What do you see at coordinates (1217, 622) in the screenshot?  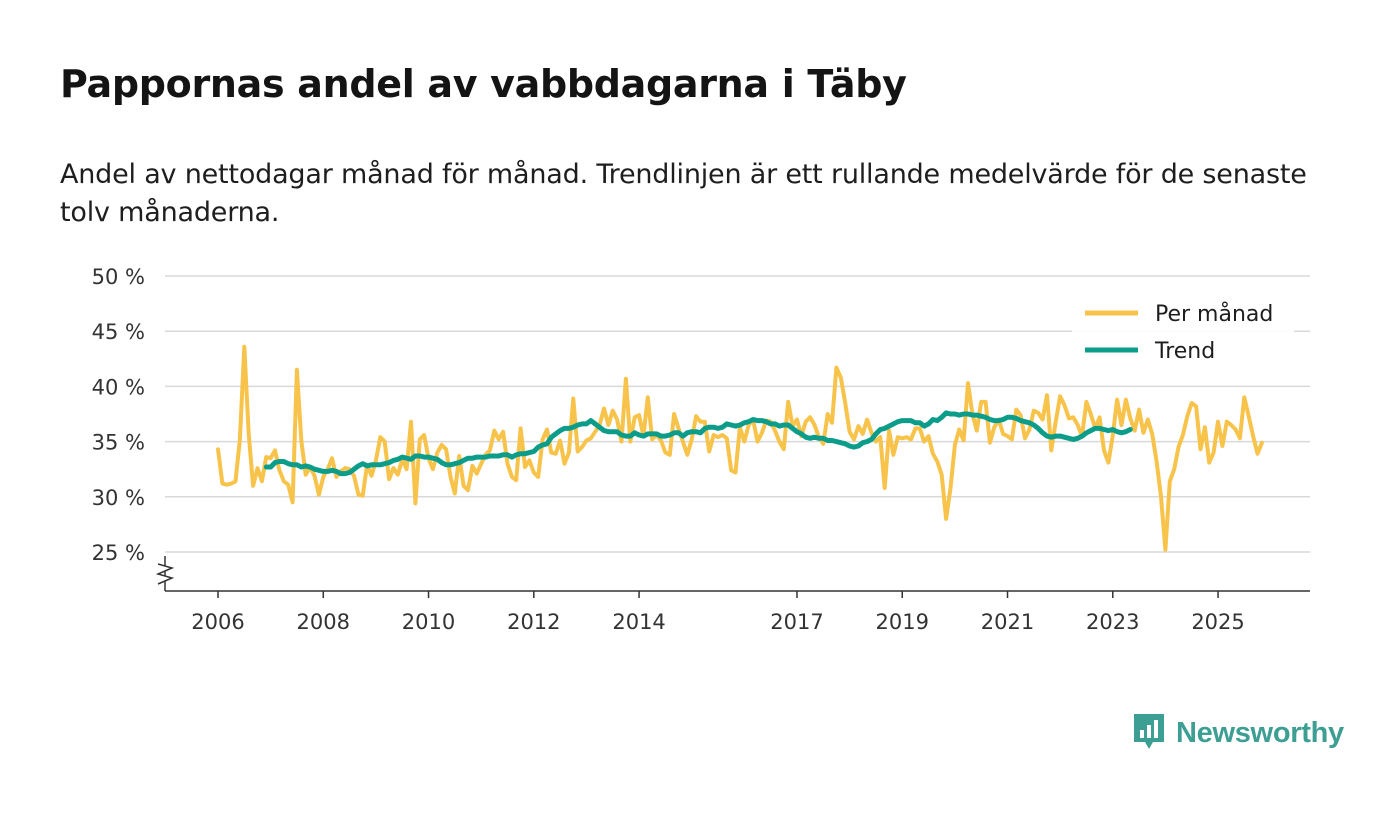 I see `x-tick-label: 2025` at bounding box center [1217, 622].